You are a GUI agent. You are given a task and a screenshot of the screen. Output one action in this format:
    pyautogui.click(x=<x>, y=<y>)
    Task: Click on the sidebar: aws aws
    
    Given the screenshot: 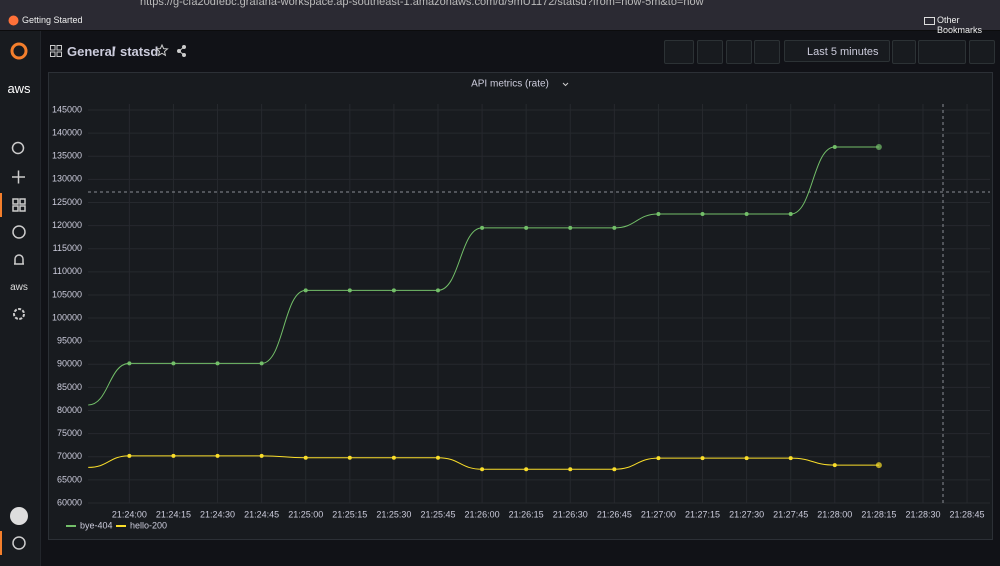 What is the action you would take?
    pyautogui.click(x=20, y=298)
    